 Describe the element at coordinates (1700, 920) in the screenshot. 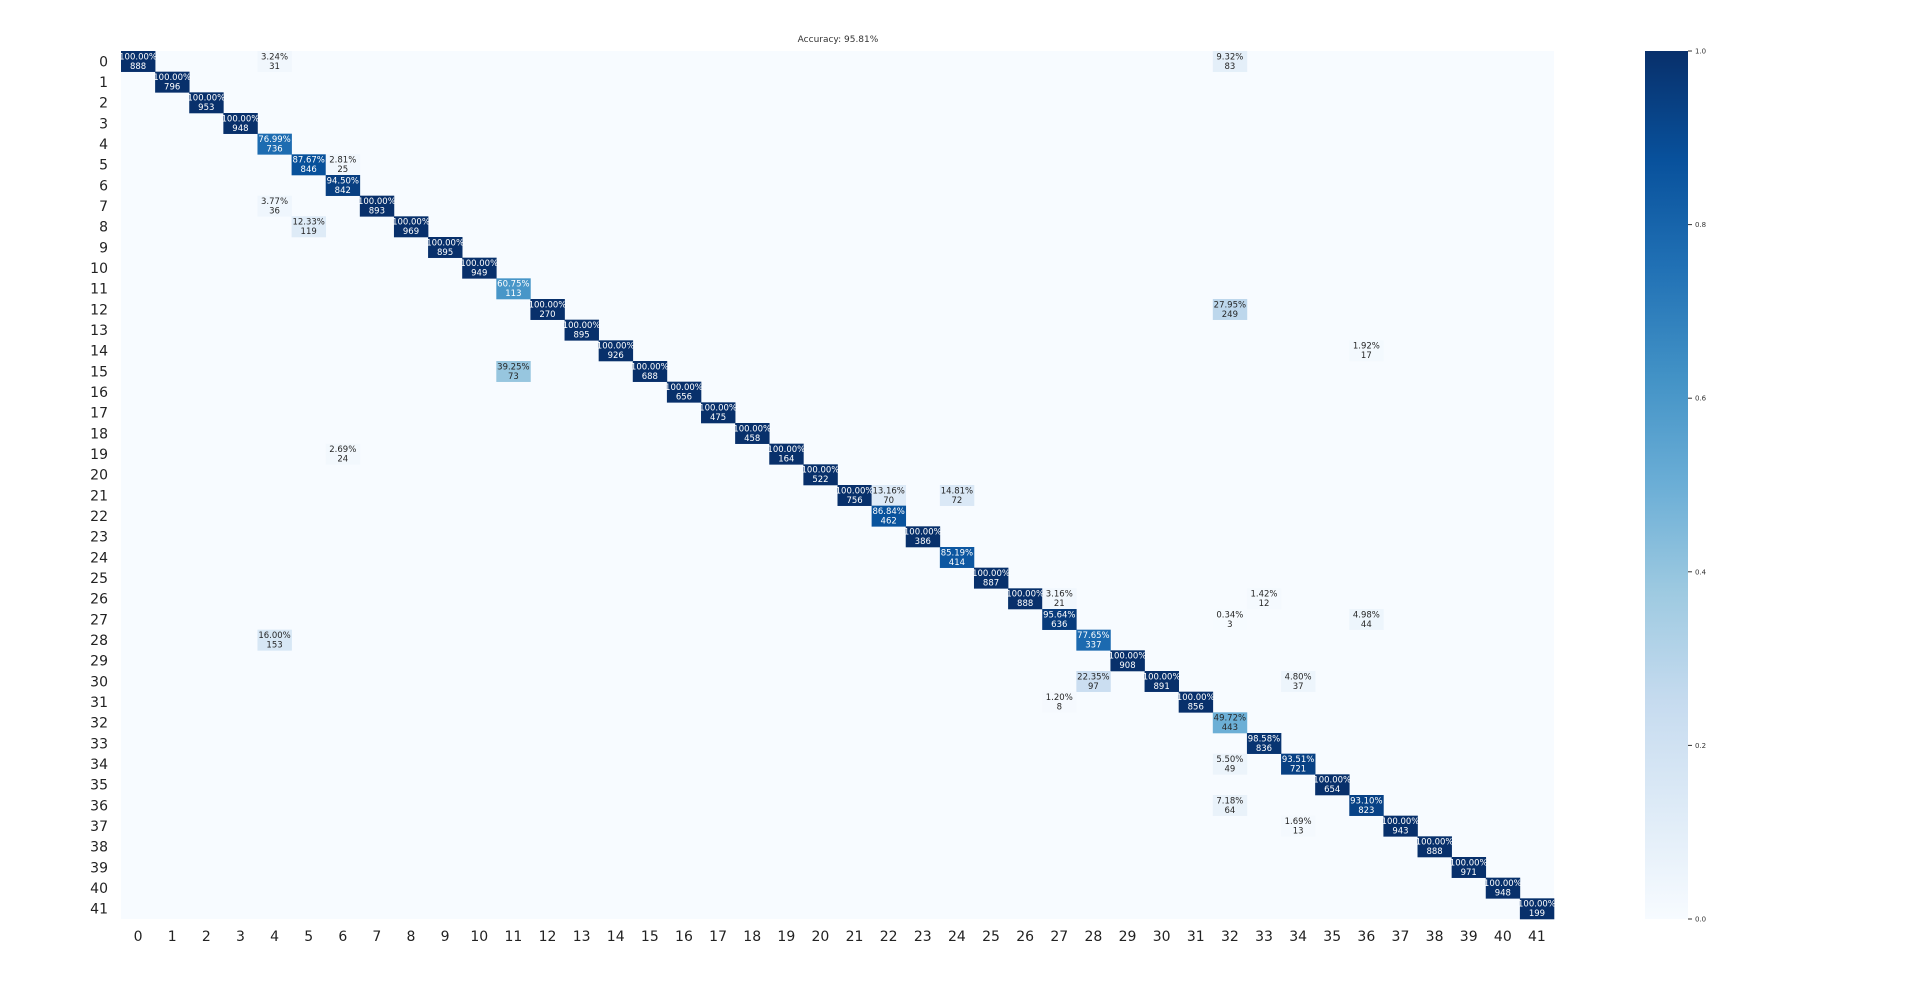

I see `colorbar-tick-label: 0.0` at that location.